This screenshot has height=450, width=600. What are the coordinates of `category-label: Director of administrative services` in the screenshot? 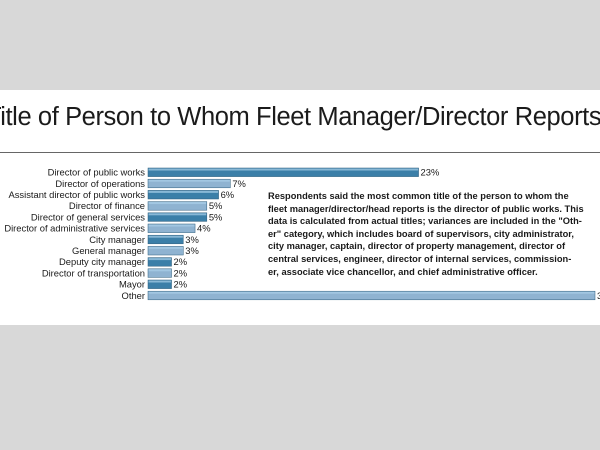 It's located at (74, 228).